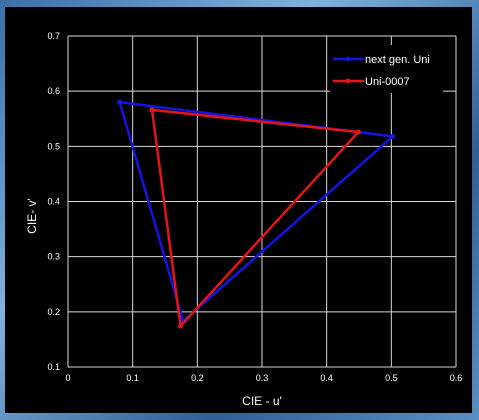 The width and height of the screenshot is (479, 420). I want to click on legend-box, so click(386, 69).